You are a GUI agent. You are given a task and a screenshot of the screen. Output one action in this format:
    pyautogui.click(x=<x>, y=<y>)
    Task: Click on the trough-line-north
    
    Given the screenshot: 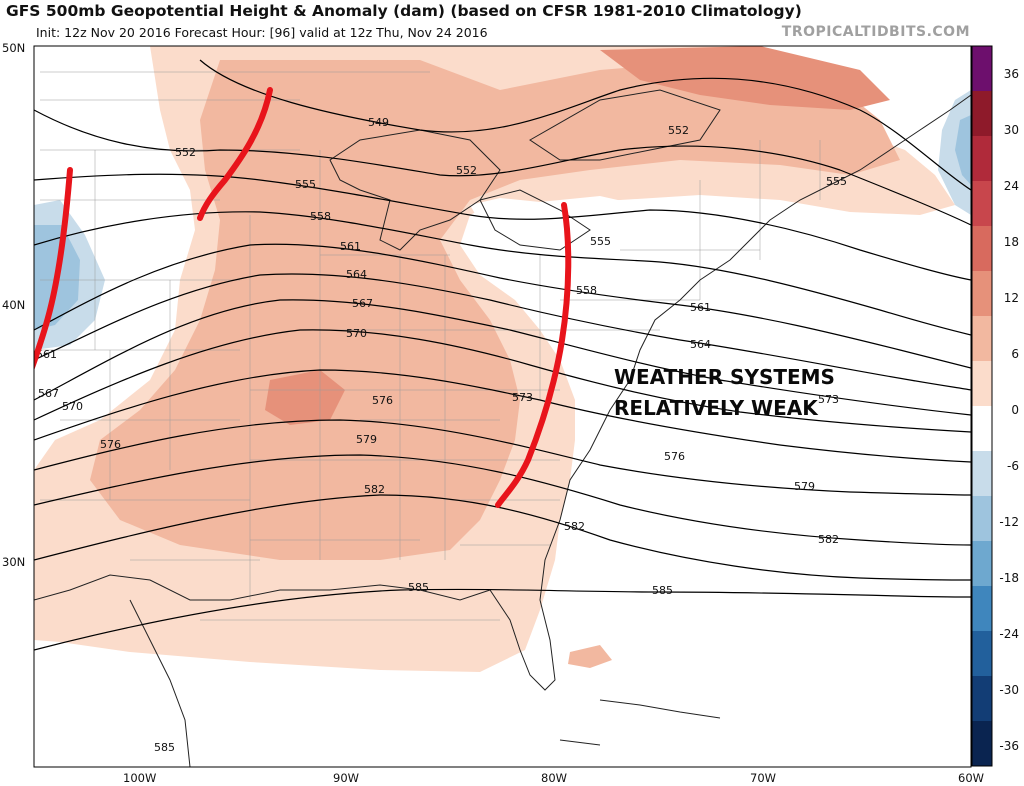 What is the action you would take?
    pyautogui.click(x=235, y=154)
    